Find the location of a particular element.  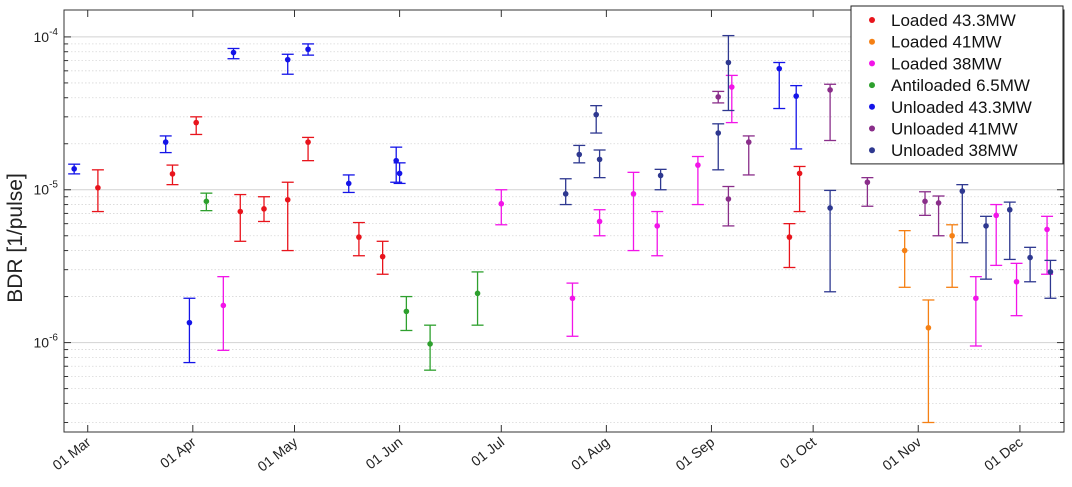

x-tick-label: 01 Apr is located at coordinates (178, 453).